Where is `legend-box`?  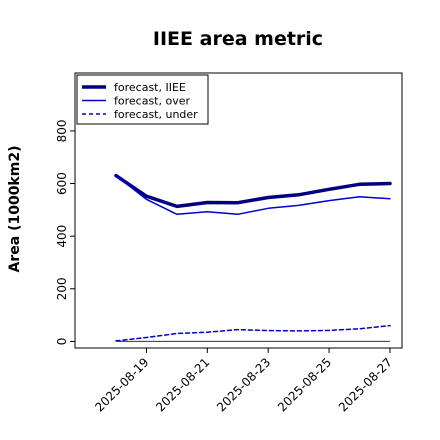
legend-box is located at coordinates (142, 99).